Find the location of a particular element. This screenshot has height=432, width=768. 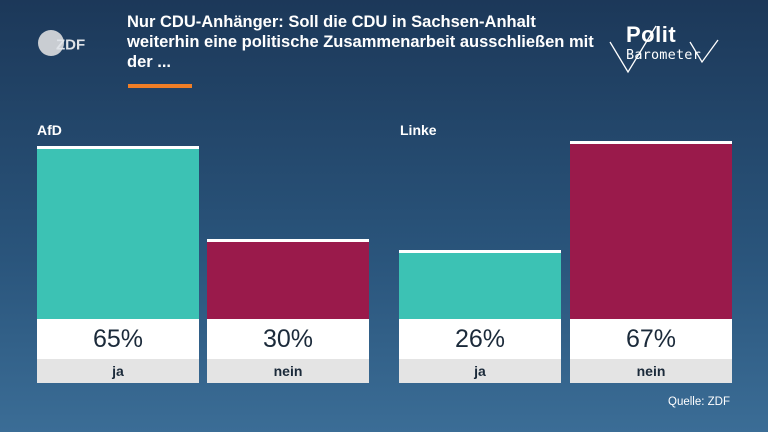

zdf-logo: ZDF is located at coordinates (61, 43).